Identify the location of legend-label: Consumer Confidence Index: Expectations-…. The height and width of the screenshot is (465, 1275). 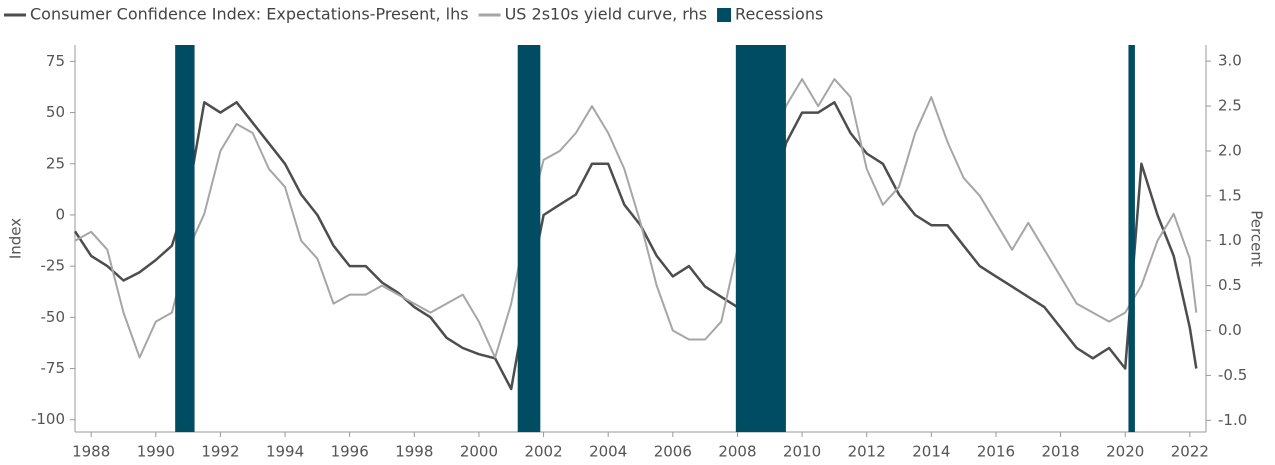
(249, 14).